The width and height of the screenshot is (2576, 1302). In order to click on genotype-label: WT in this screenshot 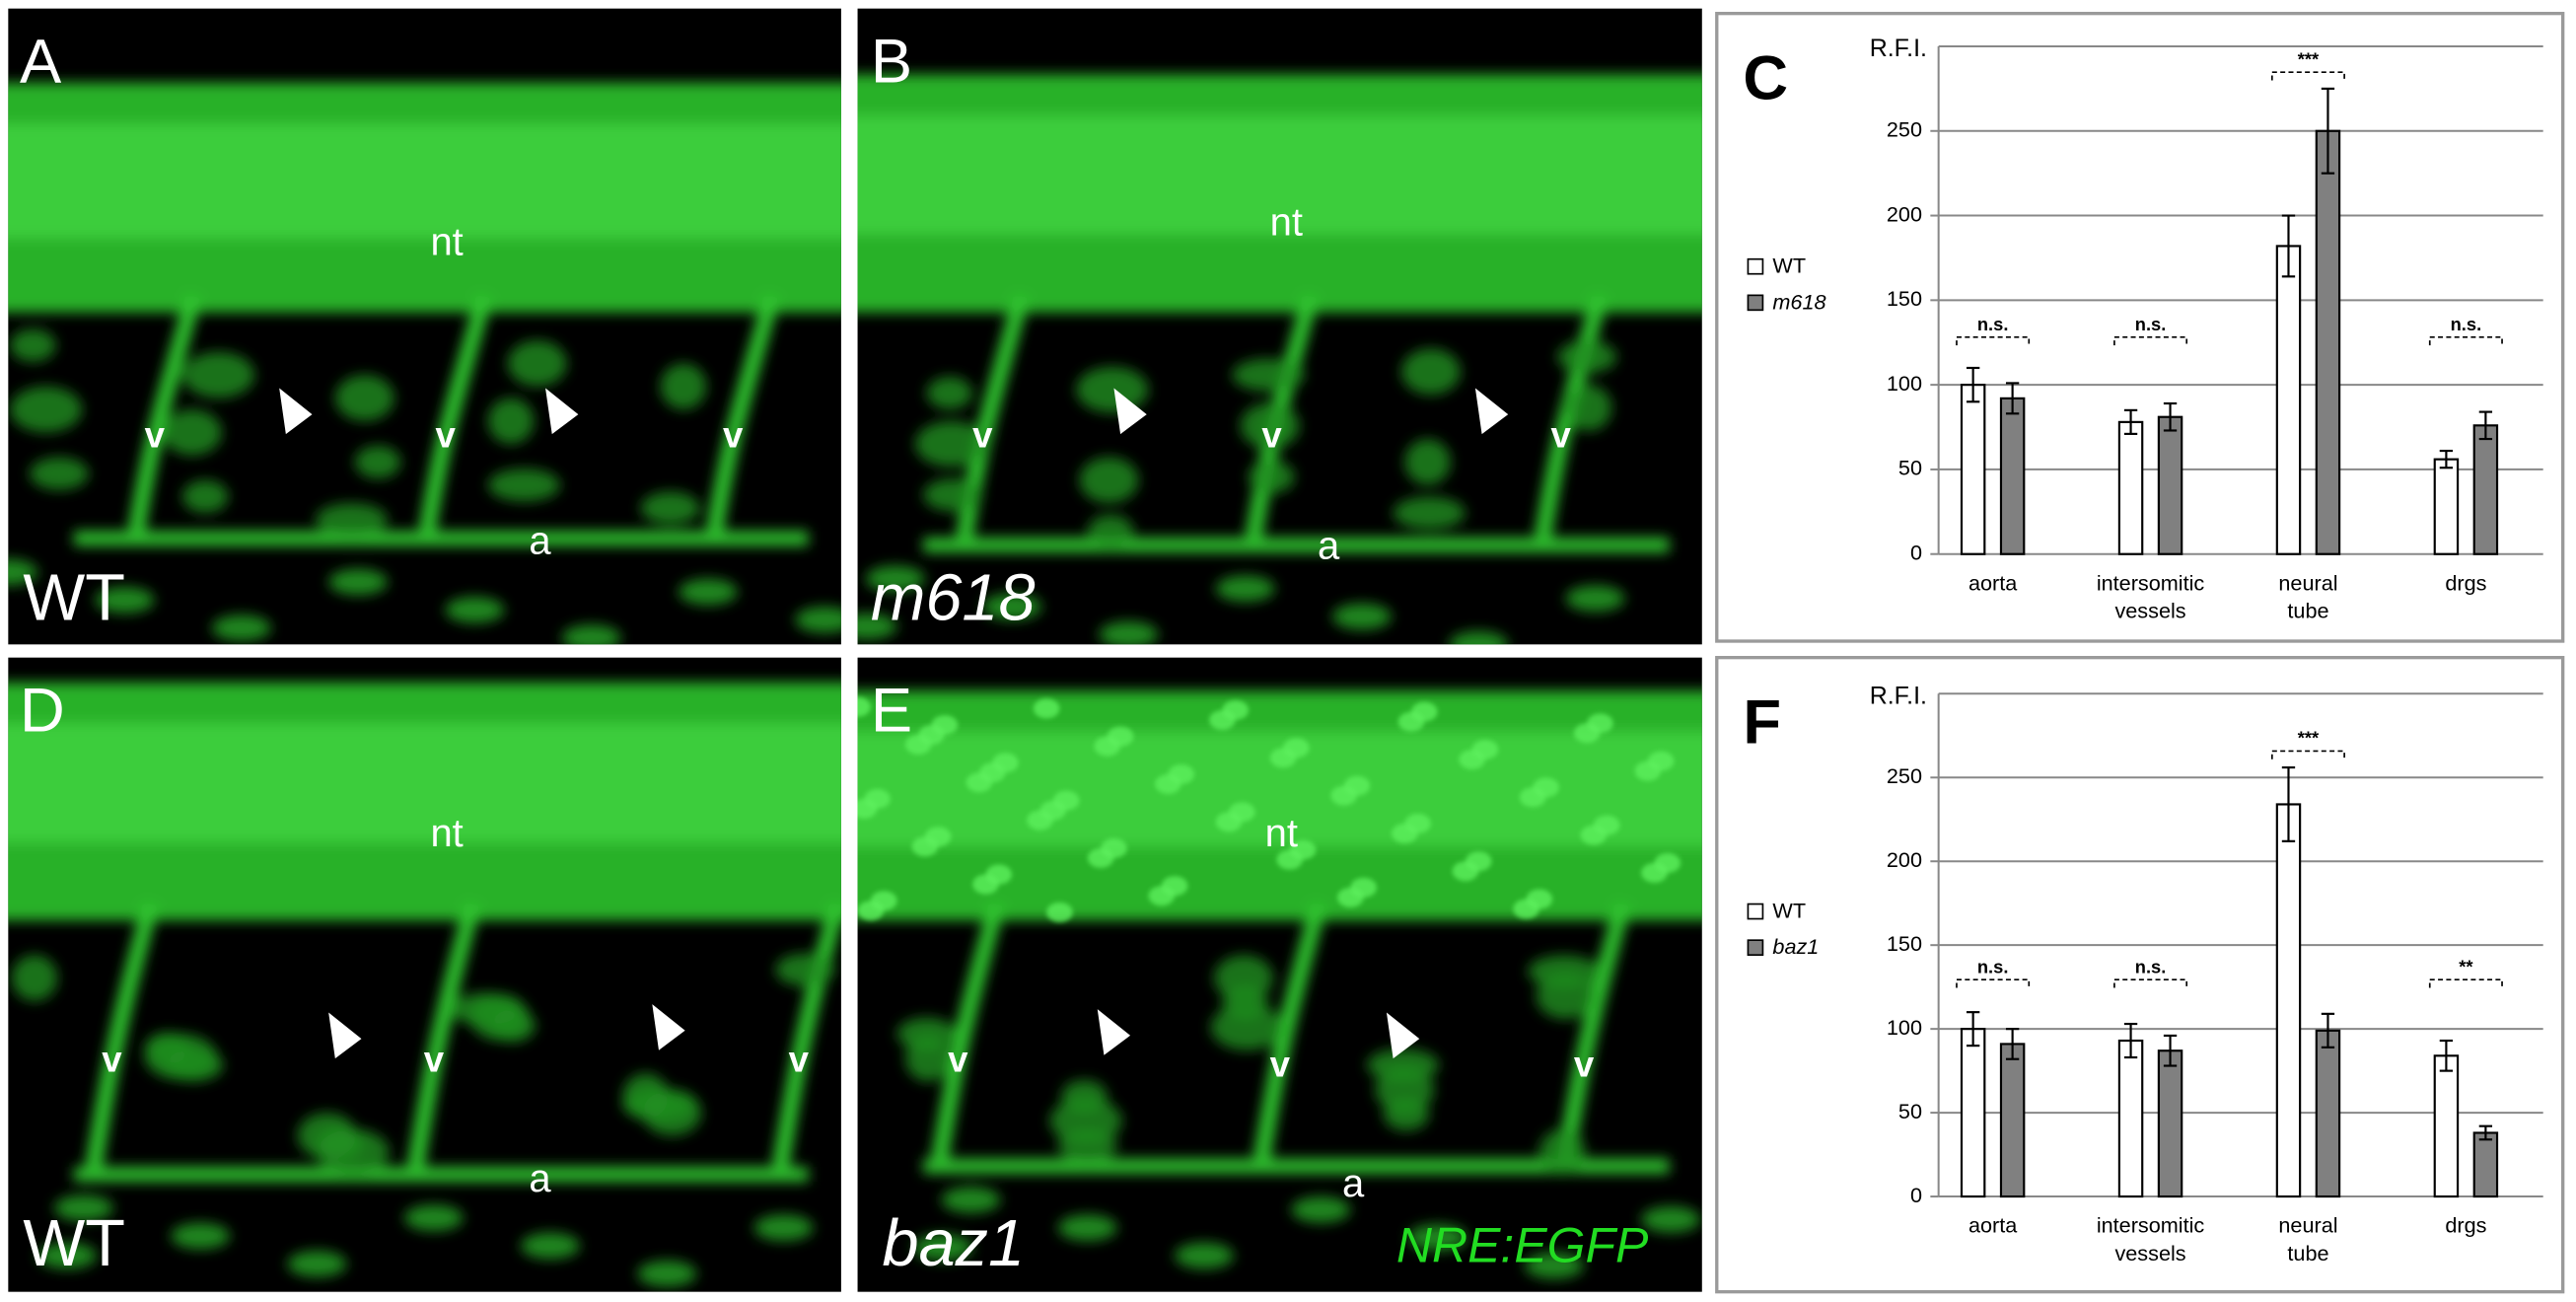, I will do `click(74, 1243)`.